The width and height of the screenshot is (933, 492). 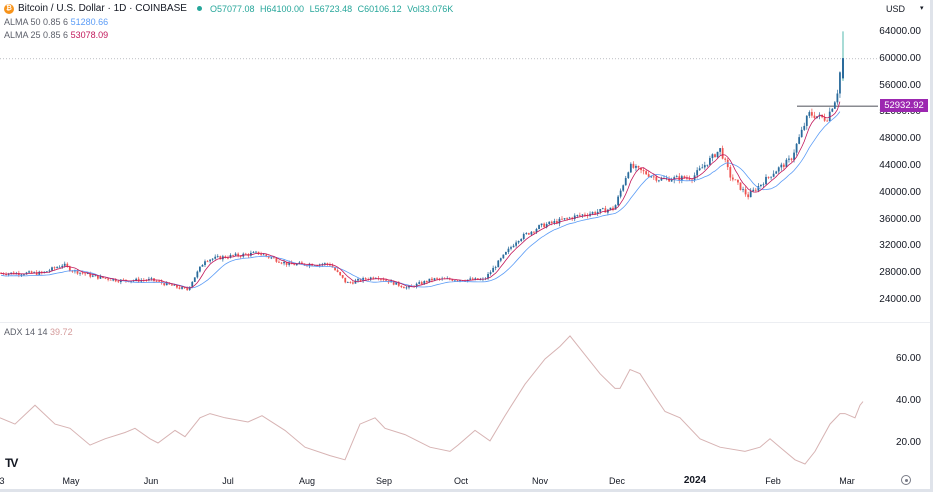 I want to click on bitcoin-icon: ₿, so click(x=9, y=8).